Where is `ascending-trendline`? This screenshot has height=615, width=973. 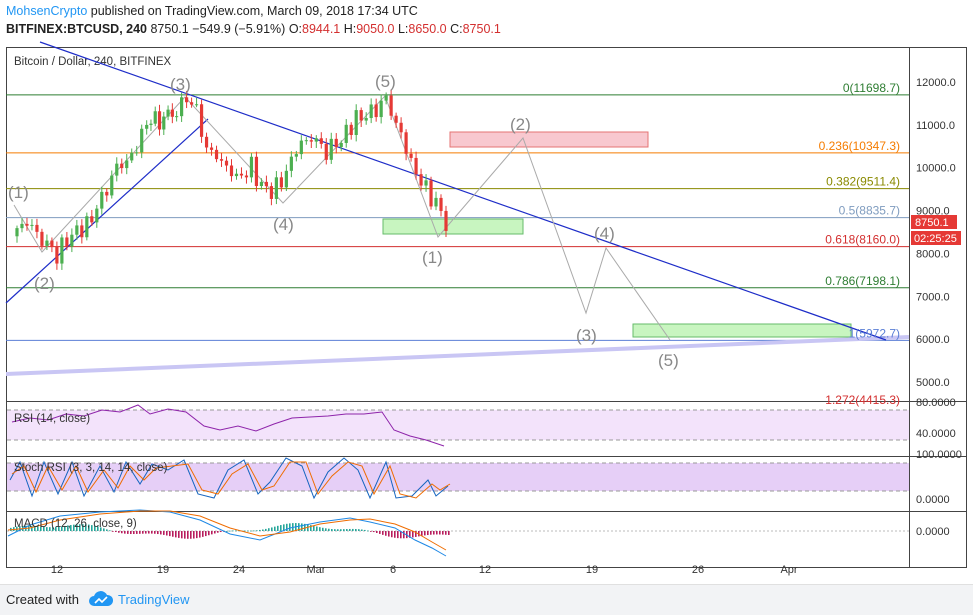 ascending-trendline is located at coordinates (107, 211).